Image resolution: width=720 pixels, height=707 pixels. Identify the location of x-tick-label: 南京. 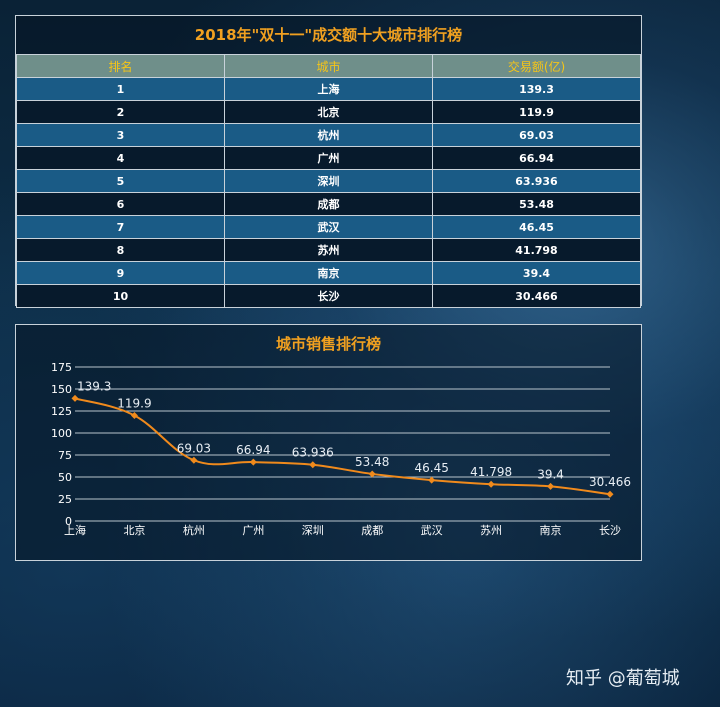
(551, 530).